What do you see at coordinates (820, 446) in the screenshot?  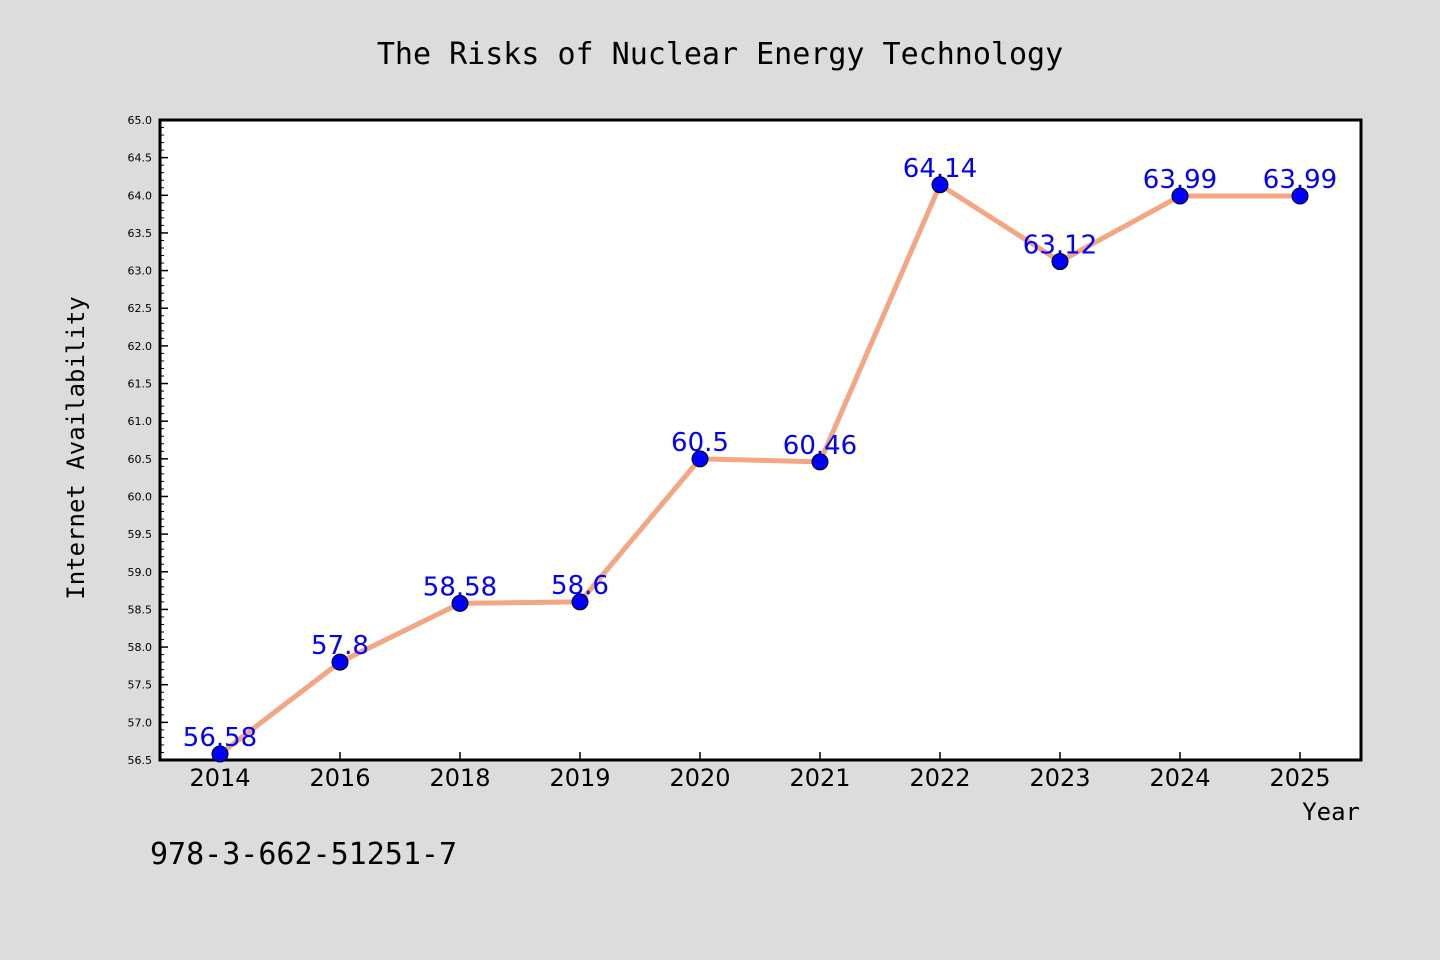 I see `data-label: 60.46` at bounding box center [820, 446].